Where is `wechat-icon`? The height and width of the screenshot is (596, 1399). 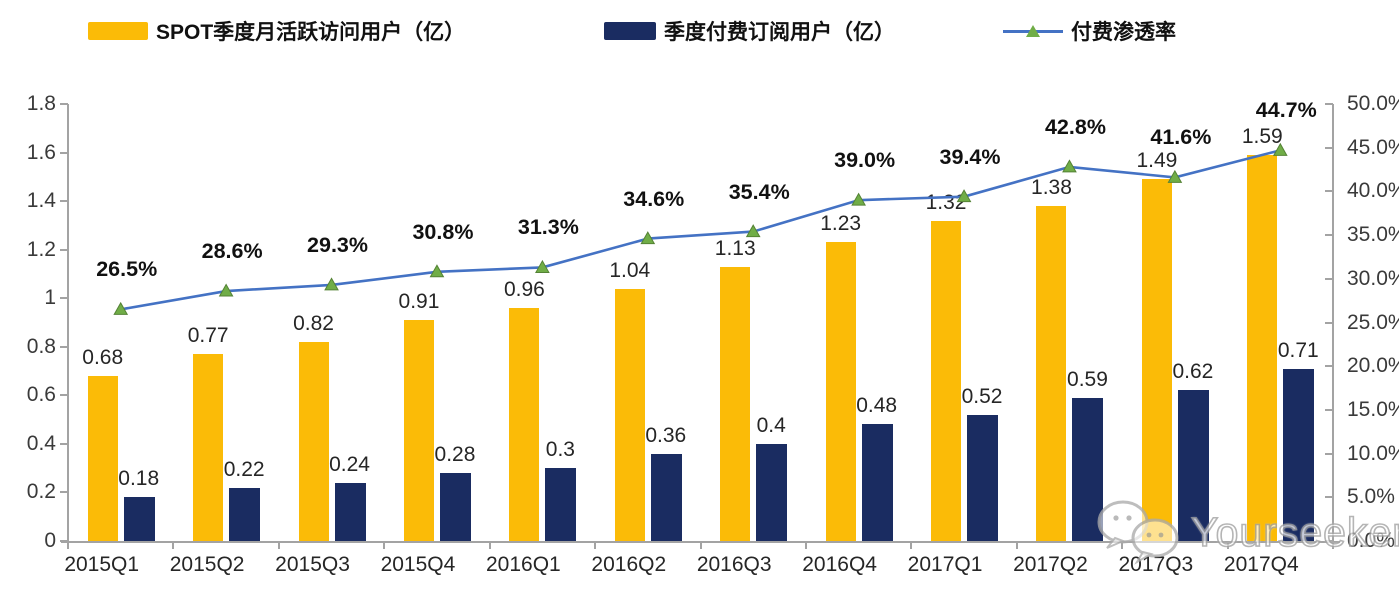 wechat-icon is located at coordinates (1138, 532).